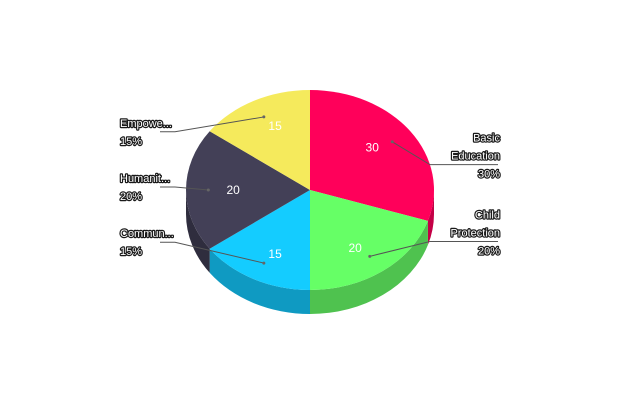 Image resolution: width=619 pixels, height=403 pixels. Describe the element at coordinates (259, 140) in the screenshot. I see `pie-slice-empowe` at that location.